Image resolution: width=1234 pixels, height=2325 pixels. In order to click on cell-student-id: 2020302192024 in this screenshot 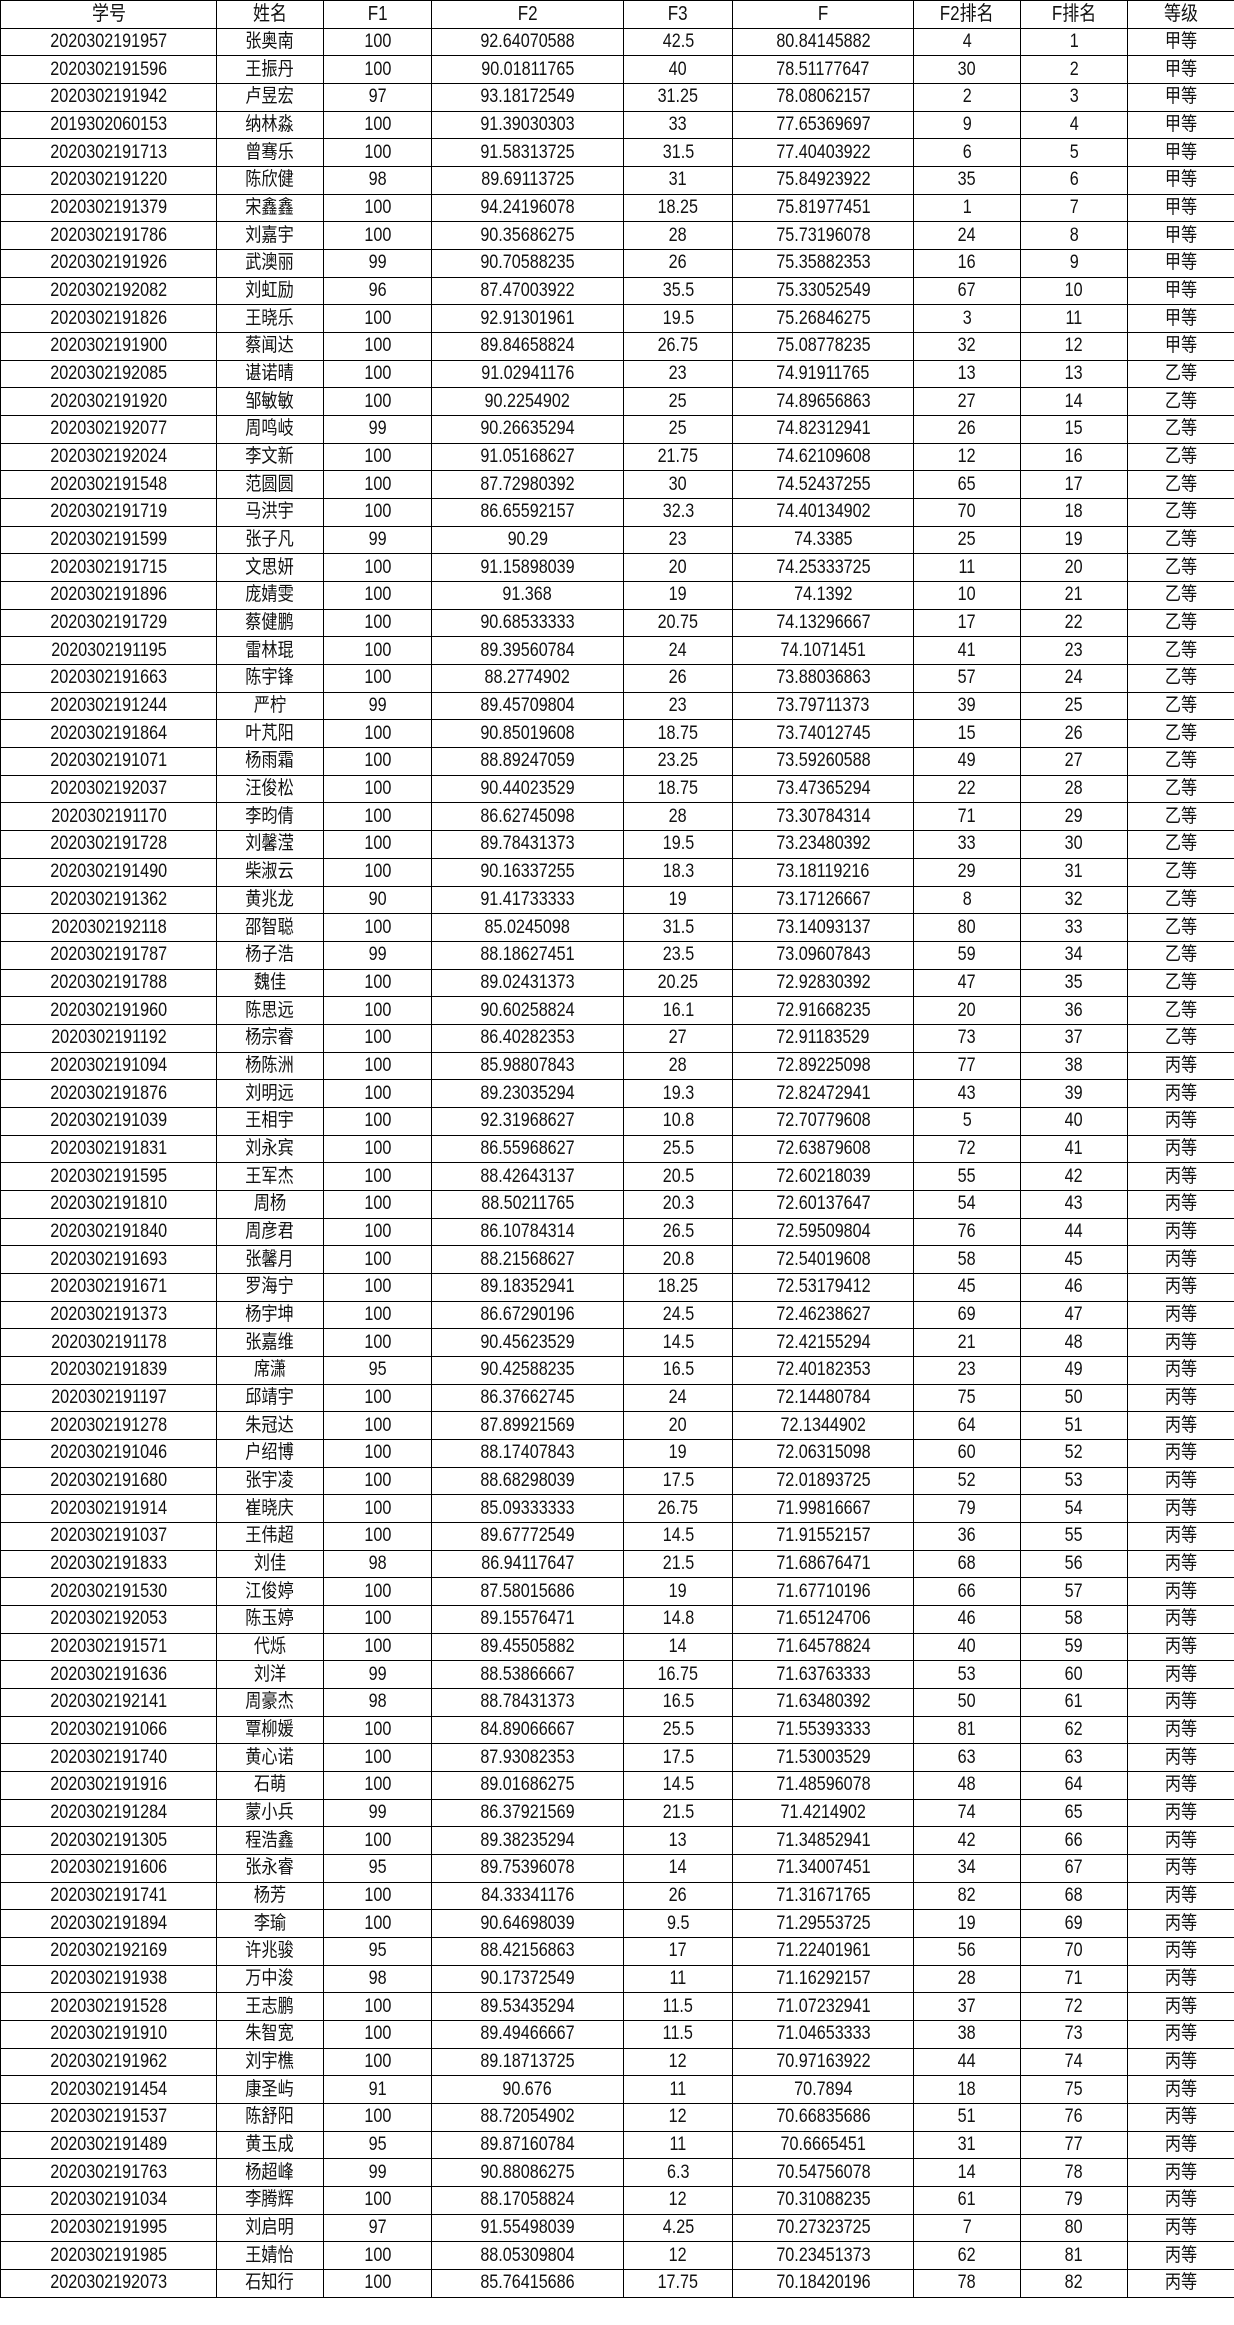, I will do `click(108, 457)`.